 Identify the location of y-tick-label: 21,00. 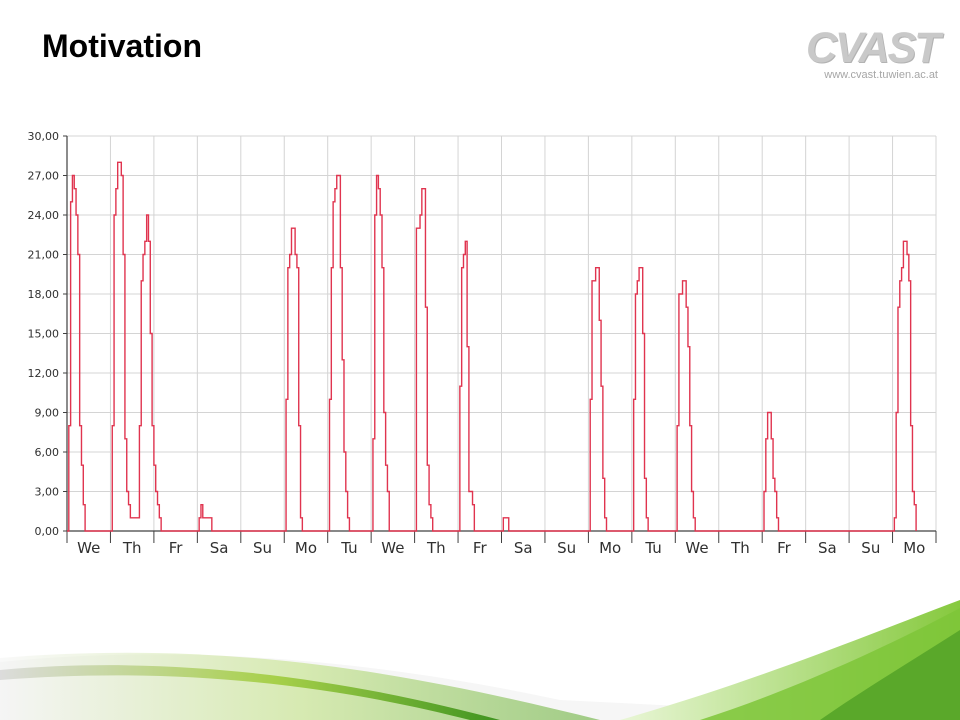
(44, 255).